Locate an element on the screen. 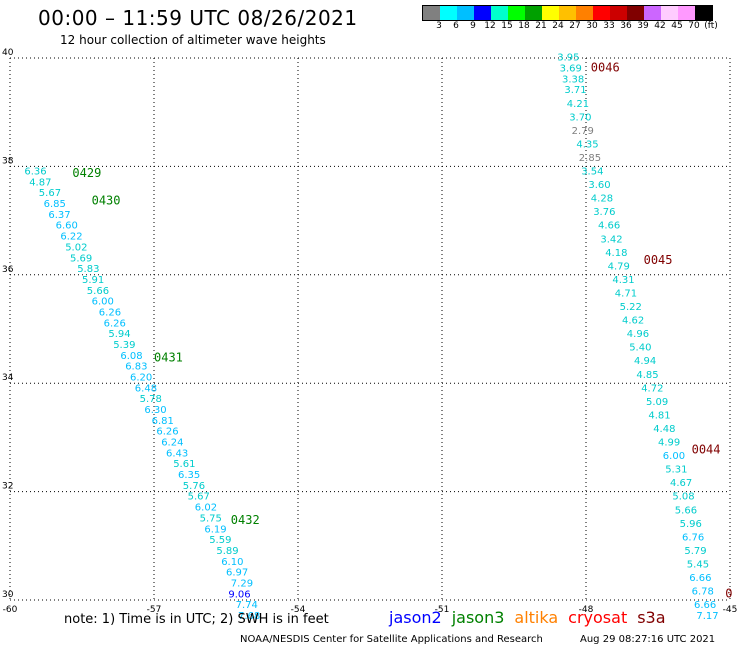 The image size is (740, 650). pass-id-label: 0044 is located at coordinates (706, 450).